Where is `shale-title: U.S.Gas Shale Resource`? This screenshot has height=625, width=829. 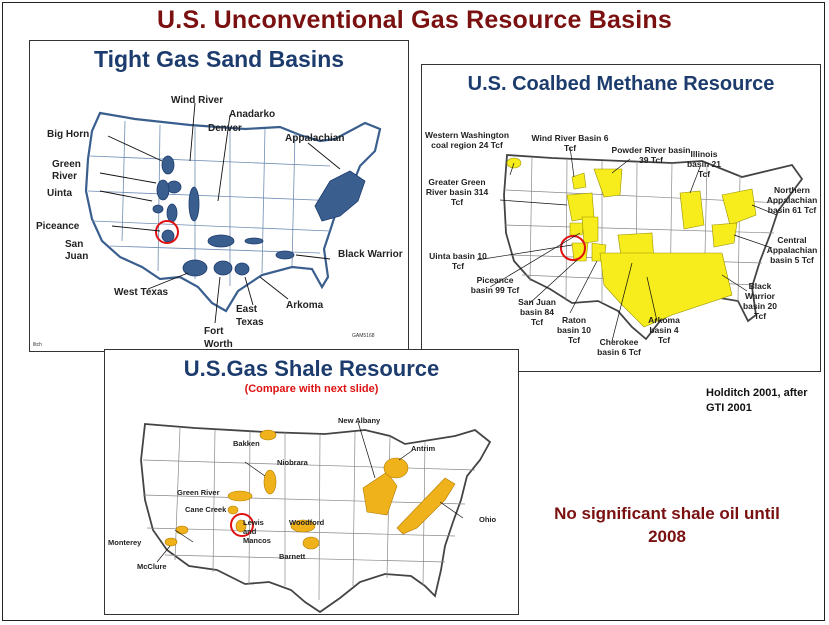 shale-title: U.S.Gas Shale Resource is located at coordinates (311, 368).